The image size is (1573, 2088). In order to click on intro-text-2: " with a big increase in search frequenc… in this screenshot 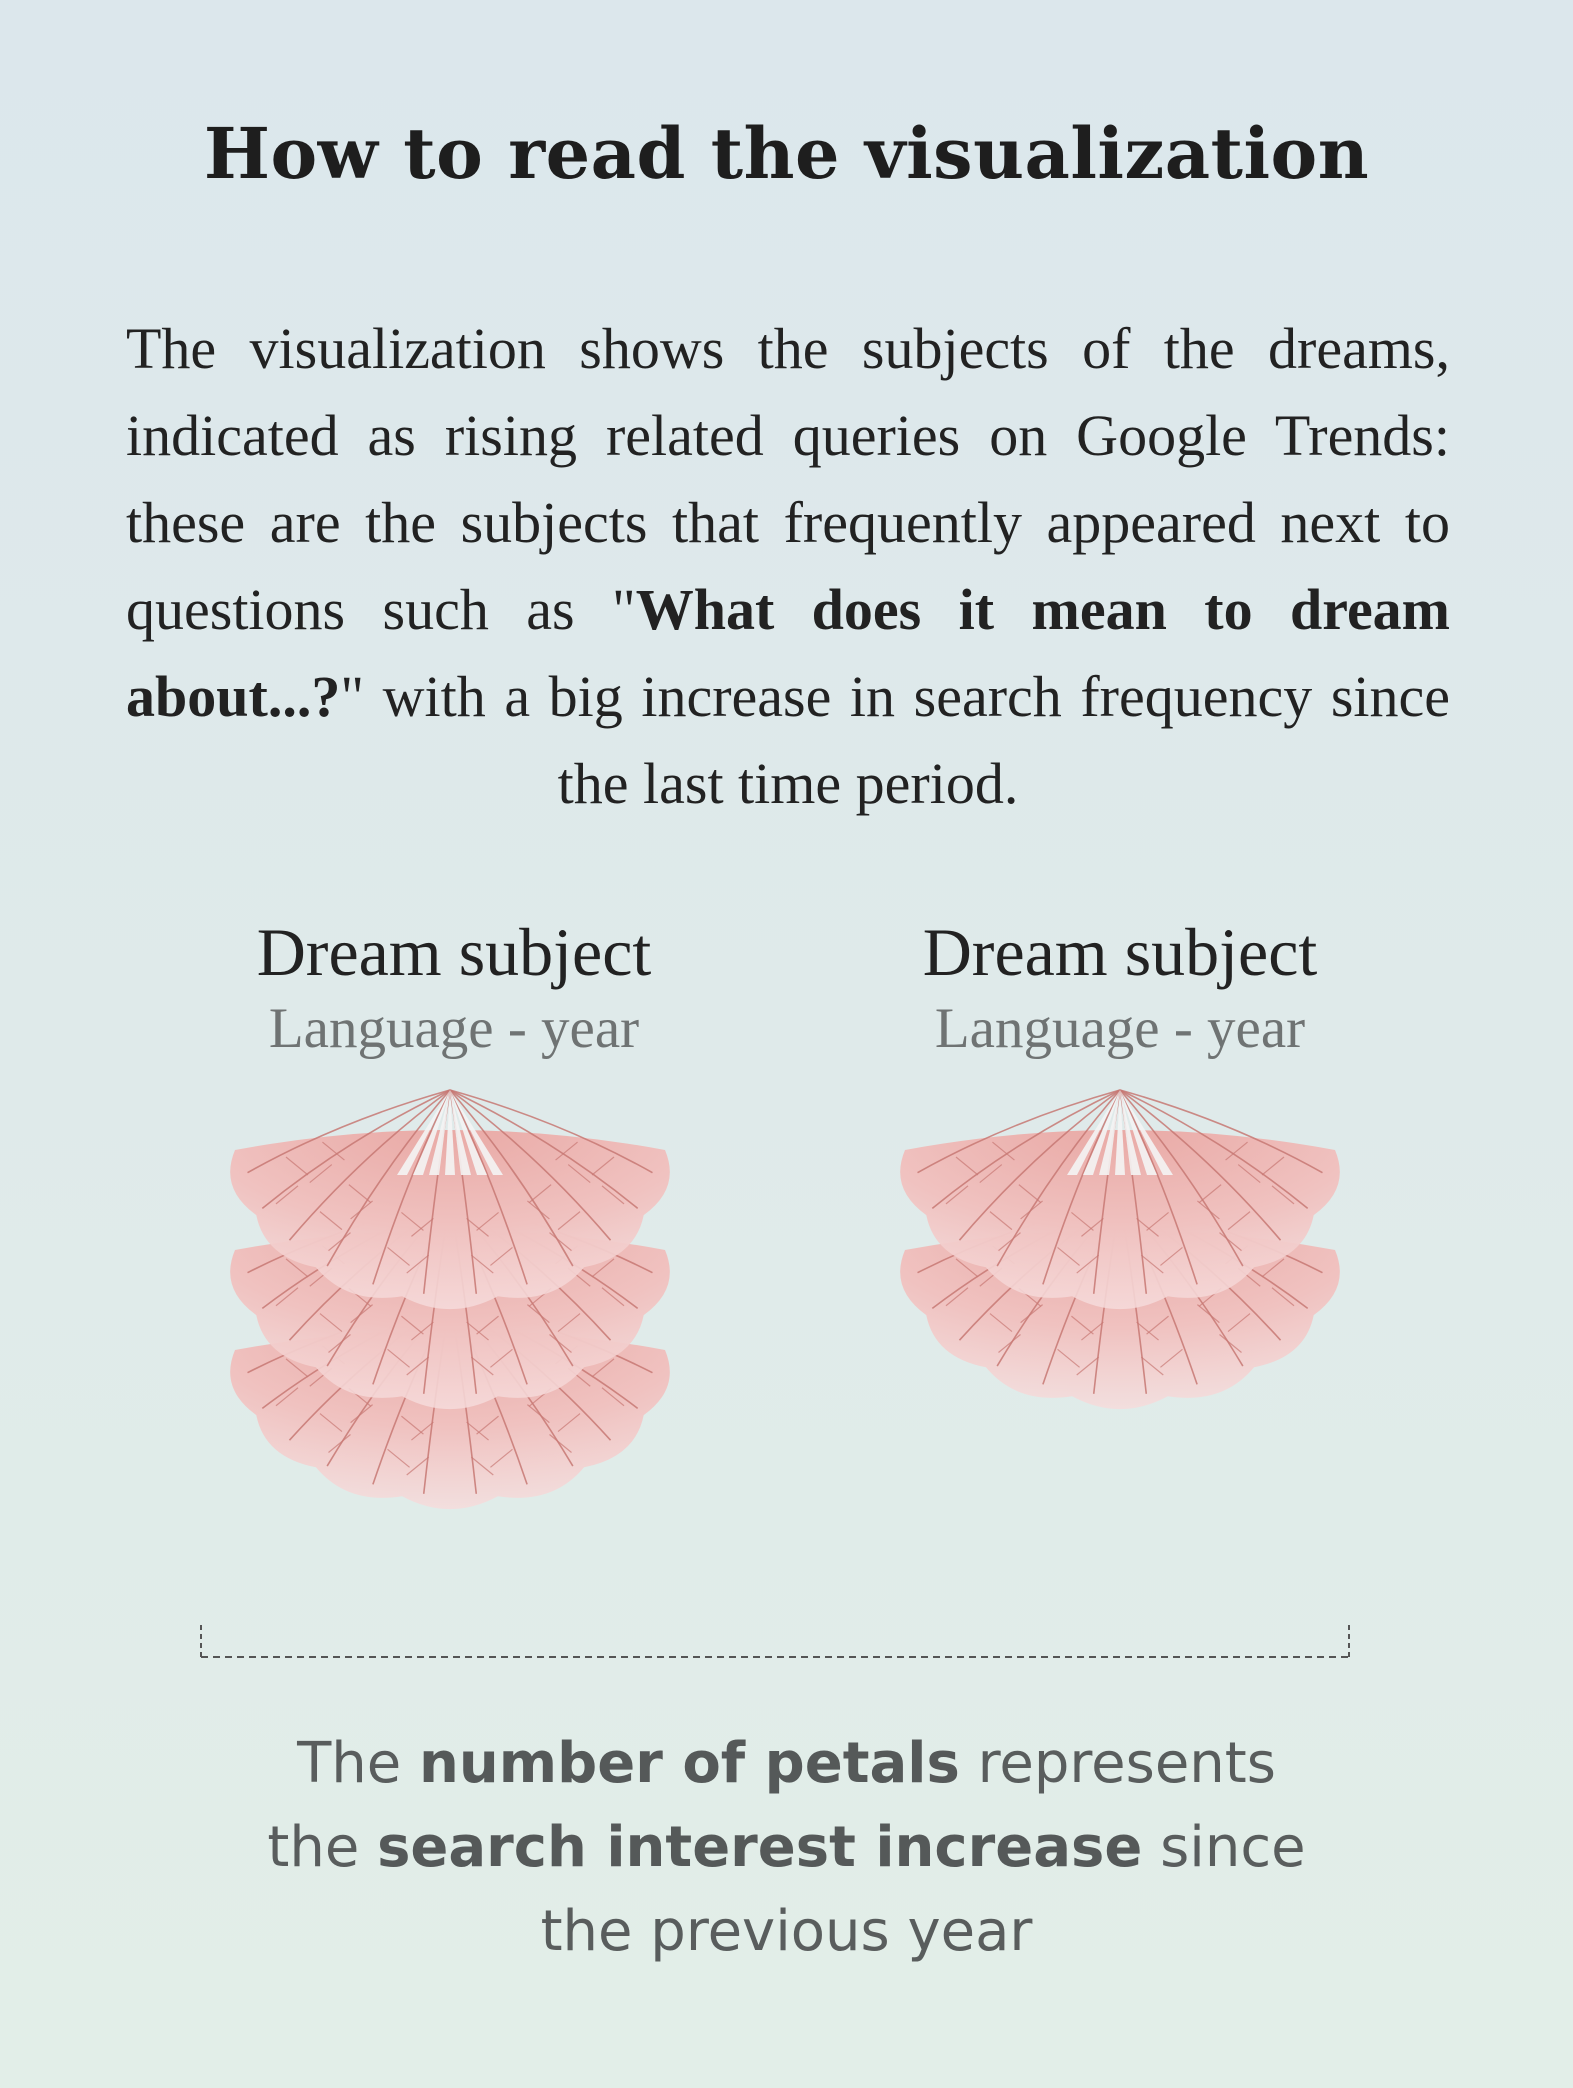, I will do `click(895, 740)`.